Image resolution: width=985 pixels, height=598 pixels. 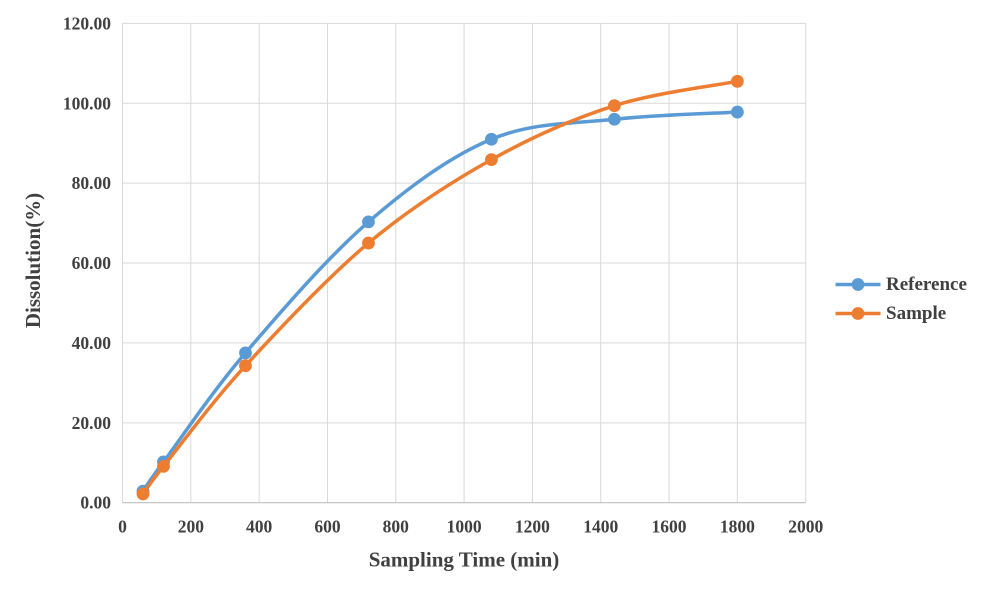 I want to click on y-tick-label: 80.00, so click(x=92, y=183).